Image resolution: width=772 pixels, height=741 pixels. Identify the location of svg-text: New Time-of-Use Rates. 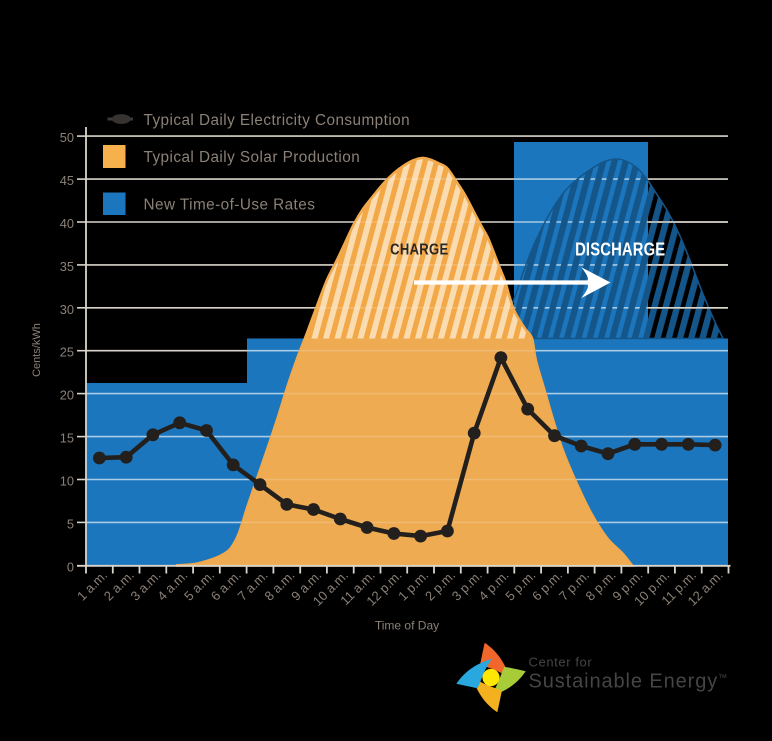
(230, 205).